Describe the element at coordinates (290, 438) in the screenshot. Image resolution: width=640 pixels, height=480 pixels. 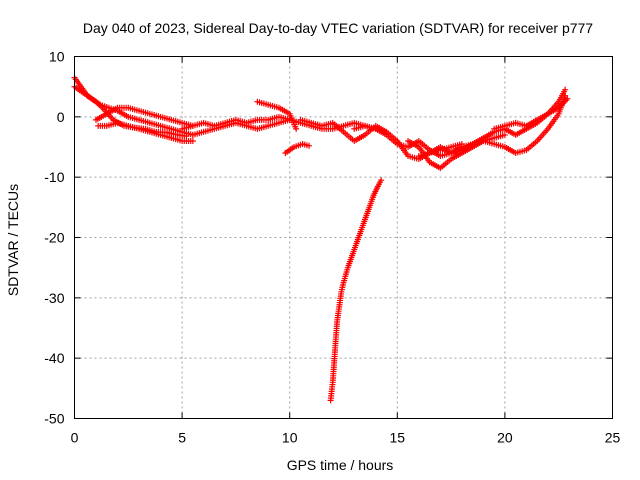
I see `x-tick-label: 10` at that location.